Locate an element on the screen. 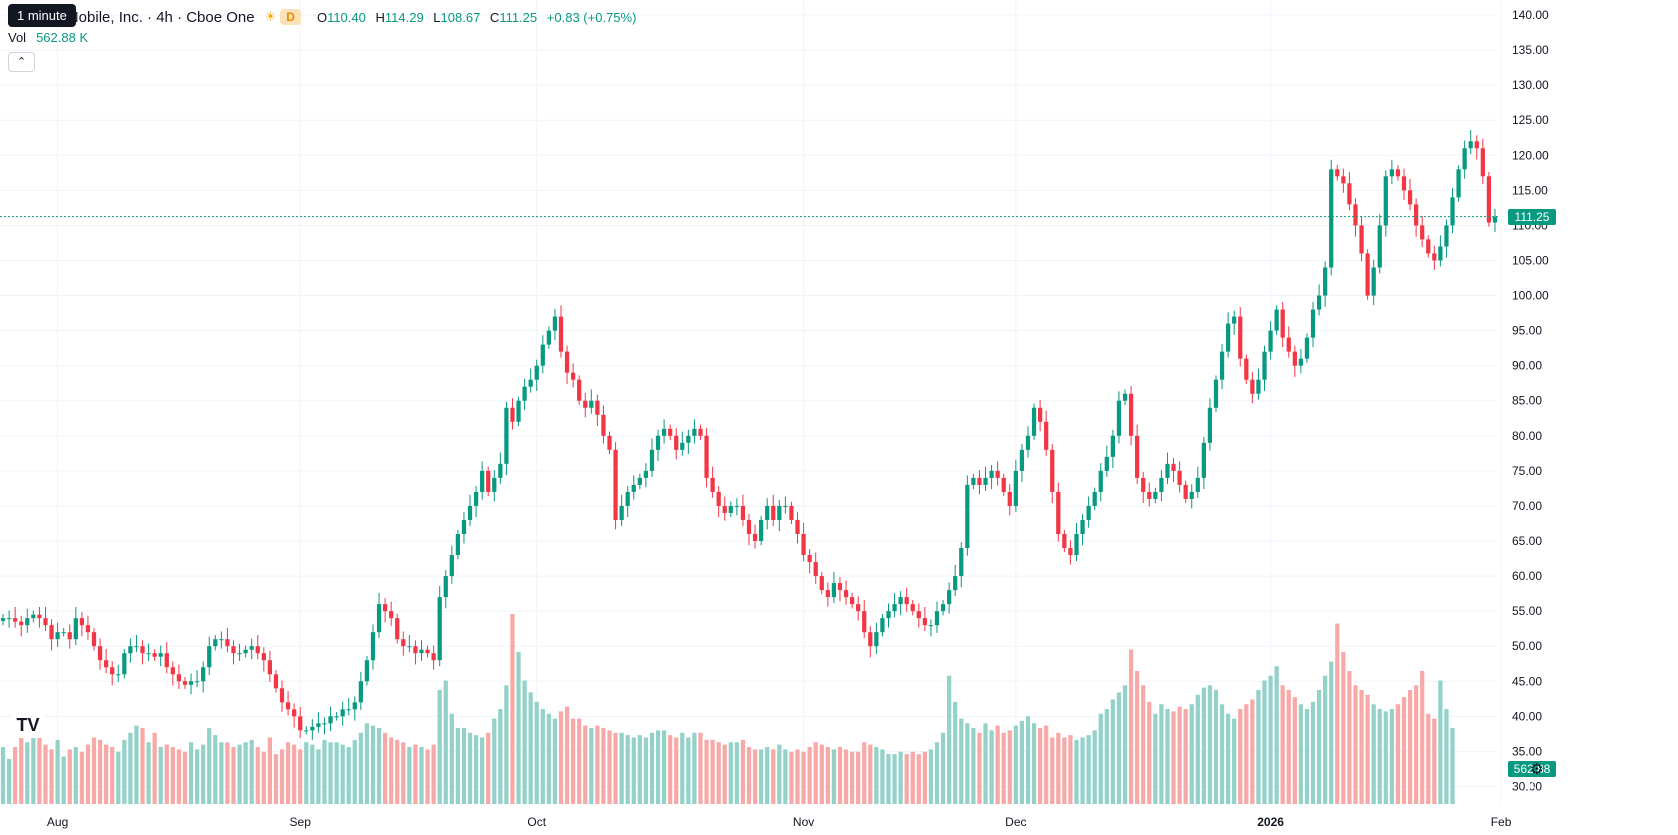 The width and height of the screenshot is (1678, 835). y-tick-label: 35.00 is located at coordinates (1527, 751).